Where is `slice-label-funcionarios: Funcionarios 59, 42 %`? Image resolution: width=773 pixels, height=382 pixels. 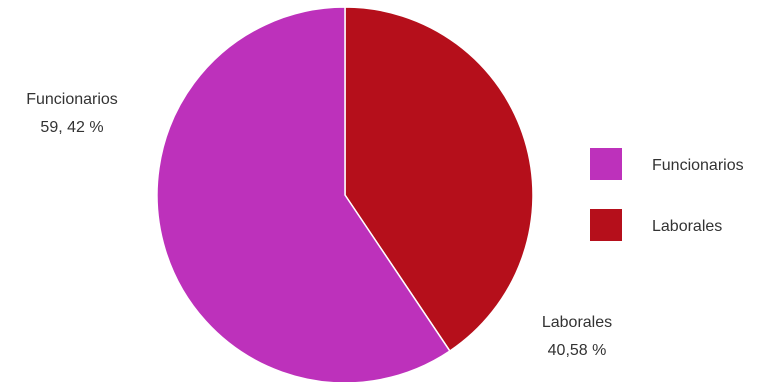 slice-label-funcionarios: Funcionarios 59, 42 % is located at coordinates (72, 113).